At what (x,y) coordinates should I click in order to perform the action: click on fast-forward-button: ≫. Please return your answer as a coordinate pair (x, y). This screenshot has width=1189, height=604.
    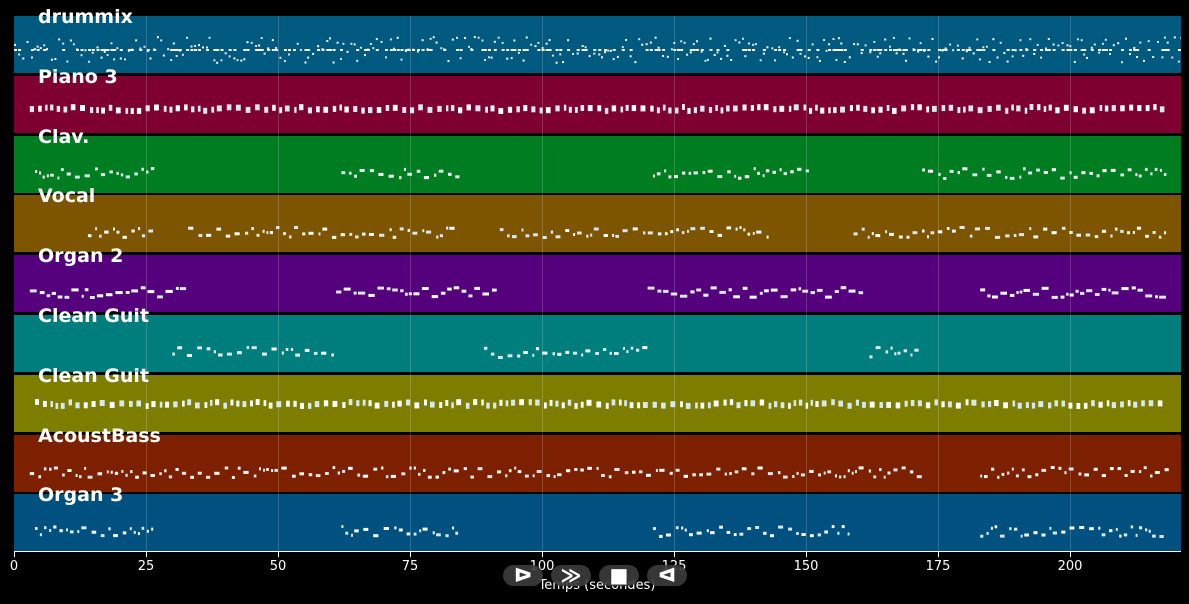
    Looking at the image, I should click on (571, 575).